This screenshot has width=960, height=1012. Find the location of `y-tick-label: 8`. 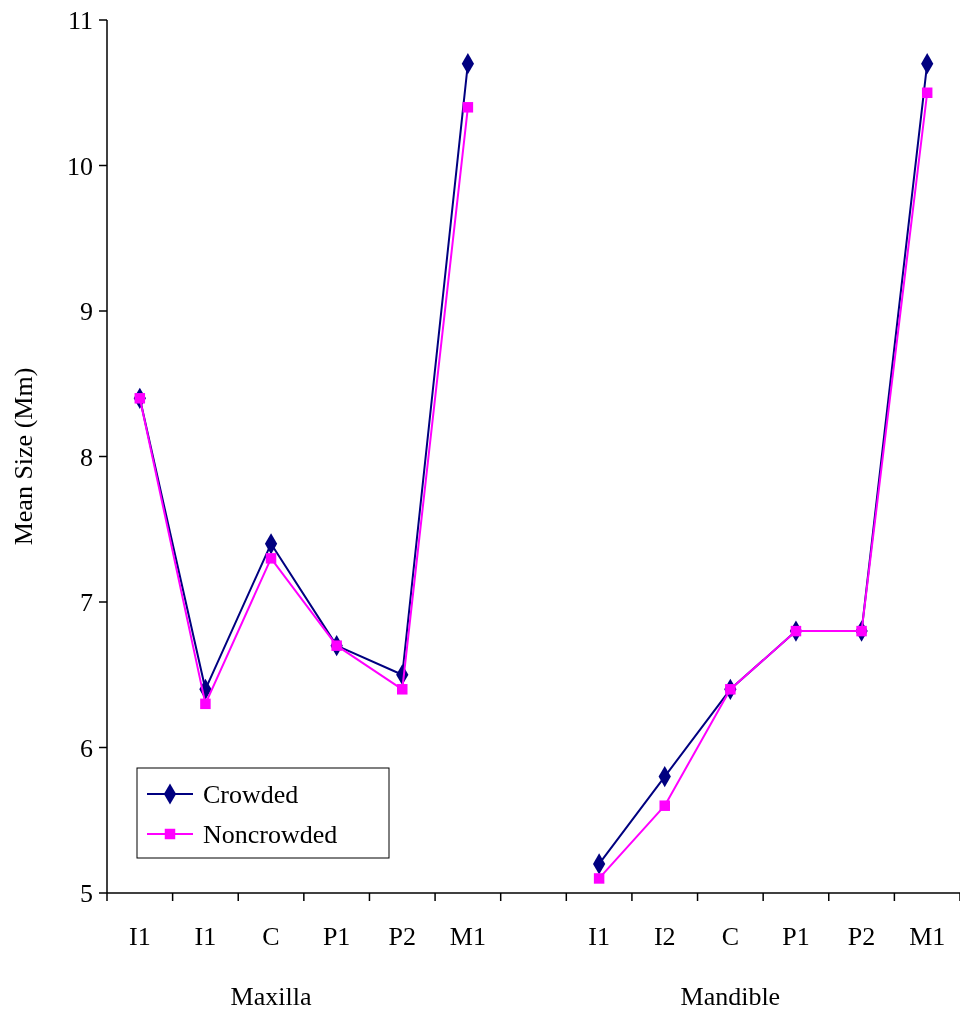

y-tick-label: 8 is located at coordinates (86, 457).